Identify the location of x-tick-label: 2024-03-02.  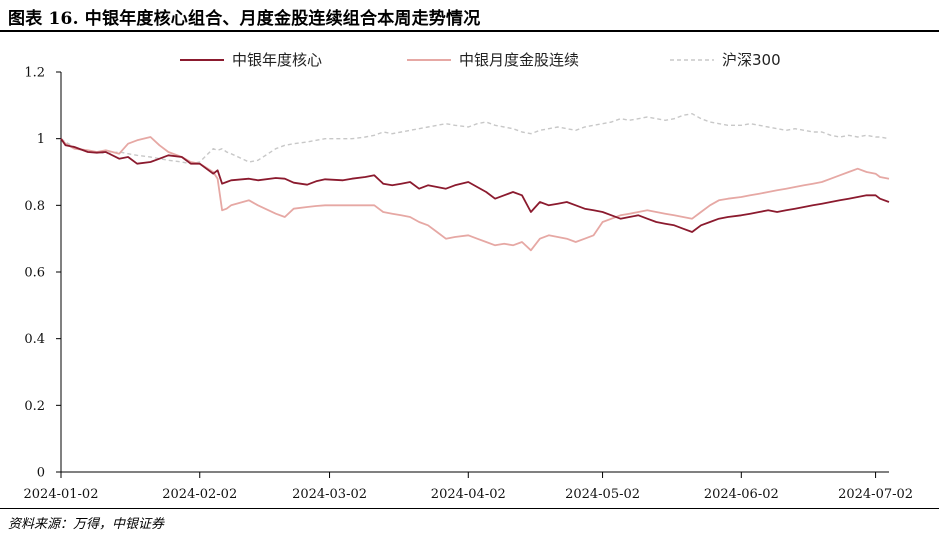
(329, 494).